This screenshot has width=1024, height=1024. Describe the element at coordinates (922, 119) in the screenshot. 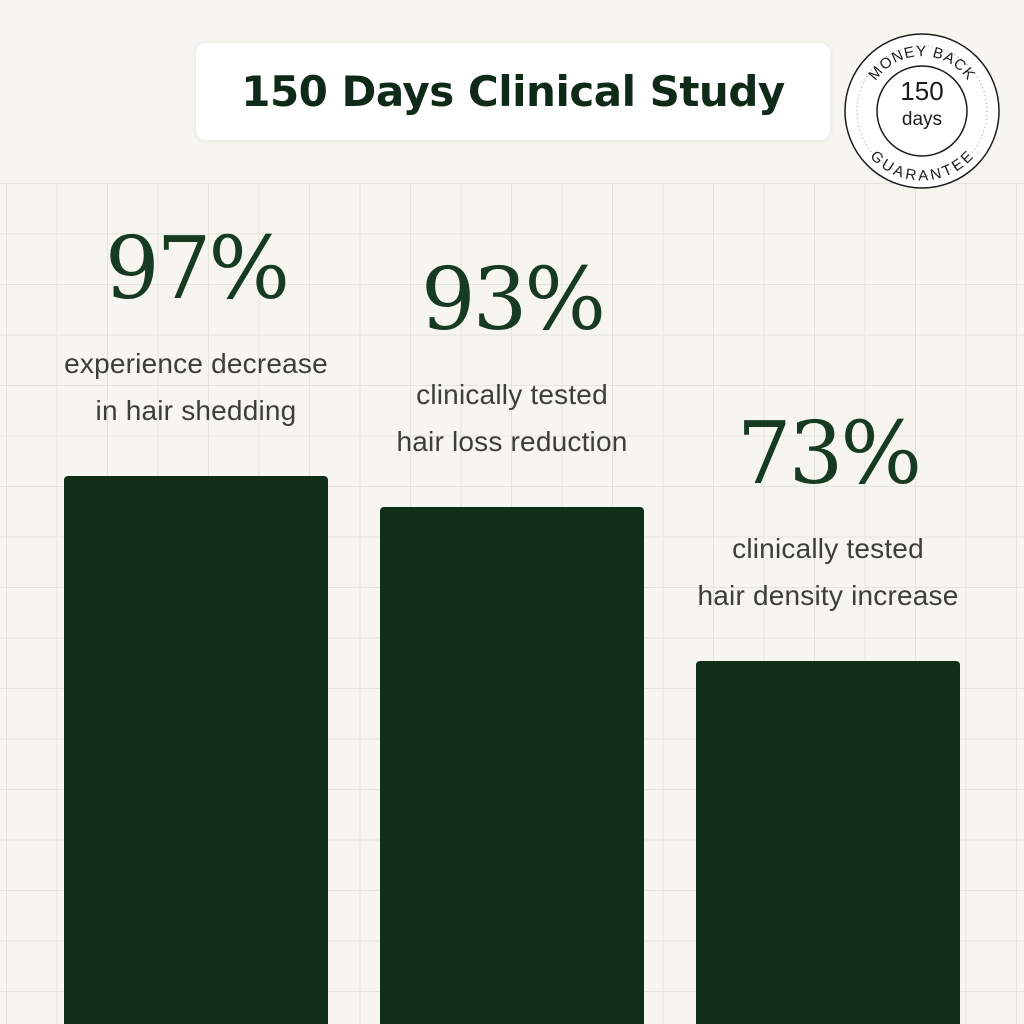

I see `badge-unit: days` at that location.